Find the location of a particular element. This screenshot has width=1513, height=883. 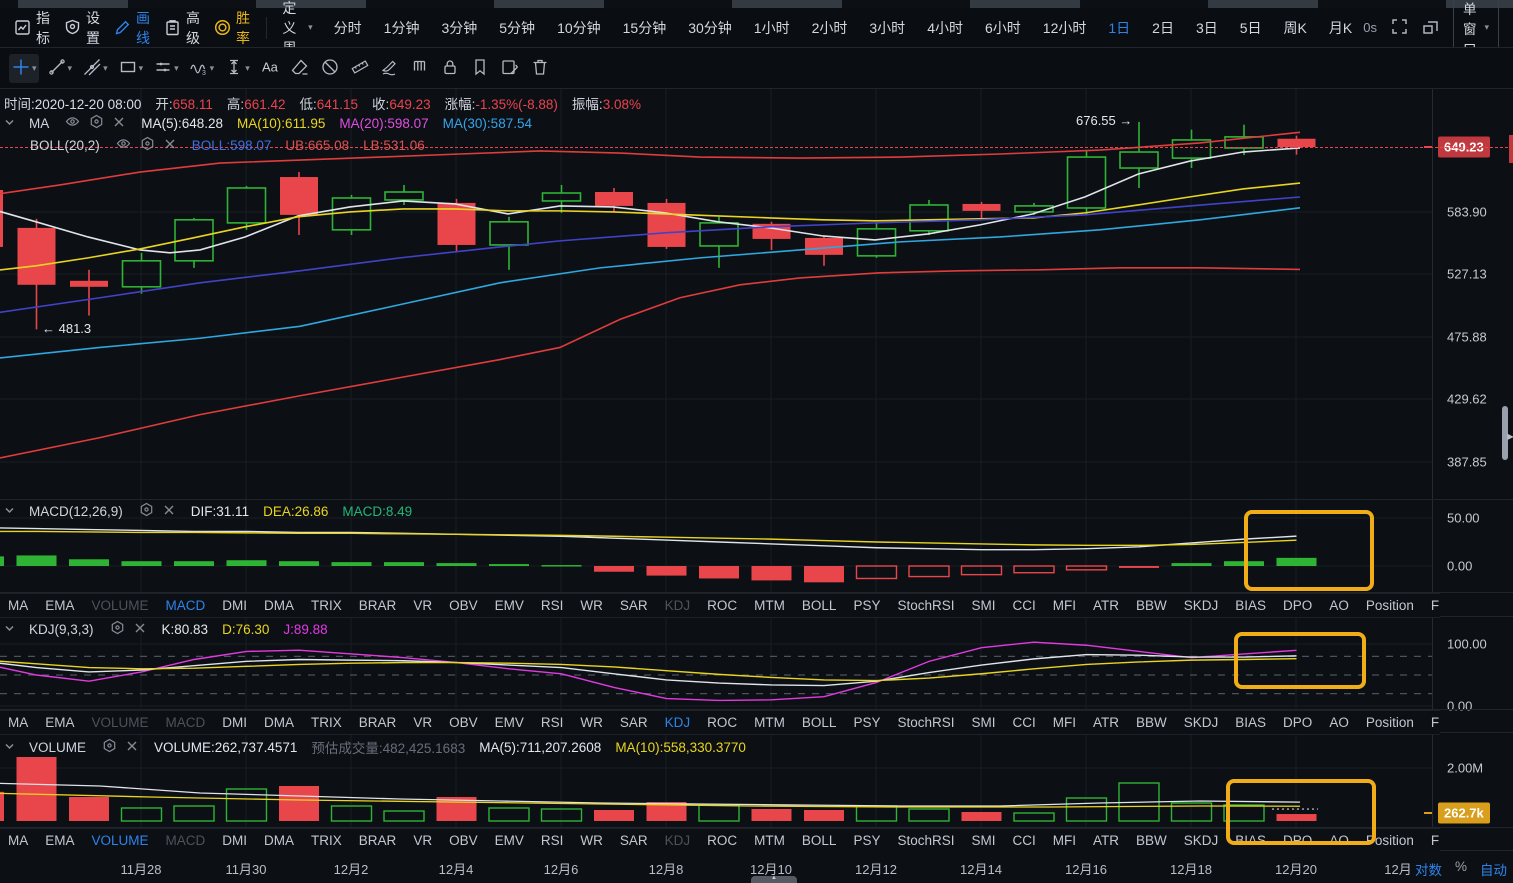

magnet-tool is located at coordinates (420, 68).